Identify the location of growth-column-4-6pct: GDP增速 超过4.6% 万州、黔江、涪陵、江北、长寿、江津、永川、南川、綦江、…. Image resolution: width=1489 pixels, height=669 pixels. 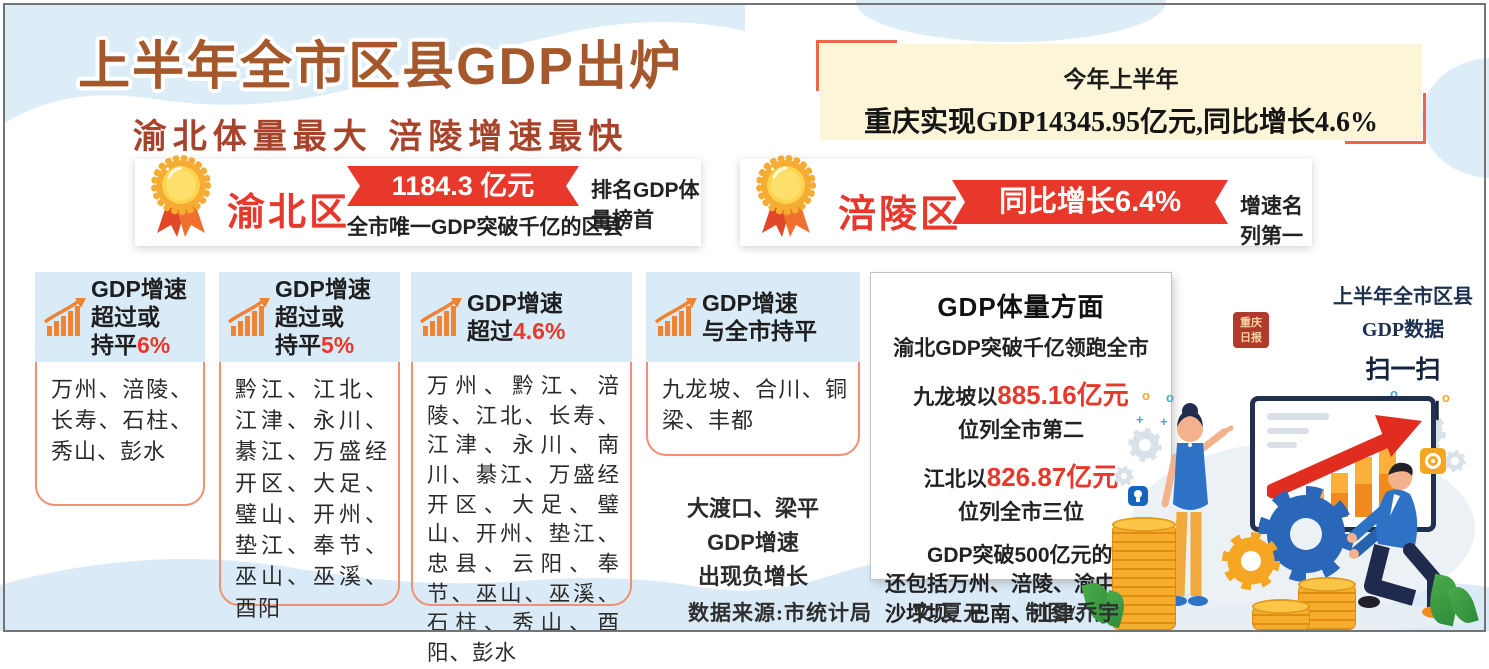
(521, 468).